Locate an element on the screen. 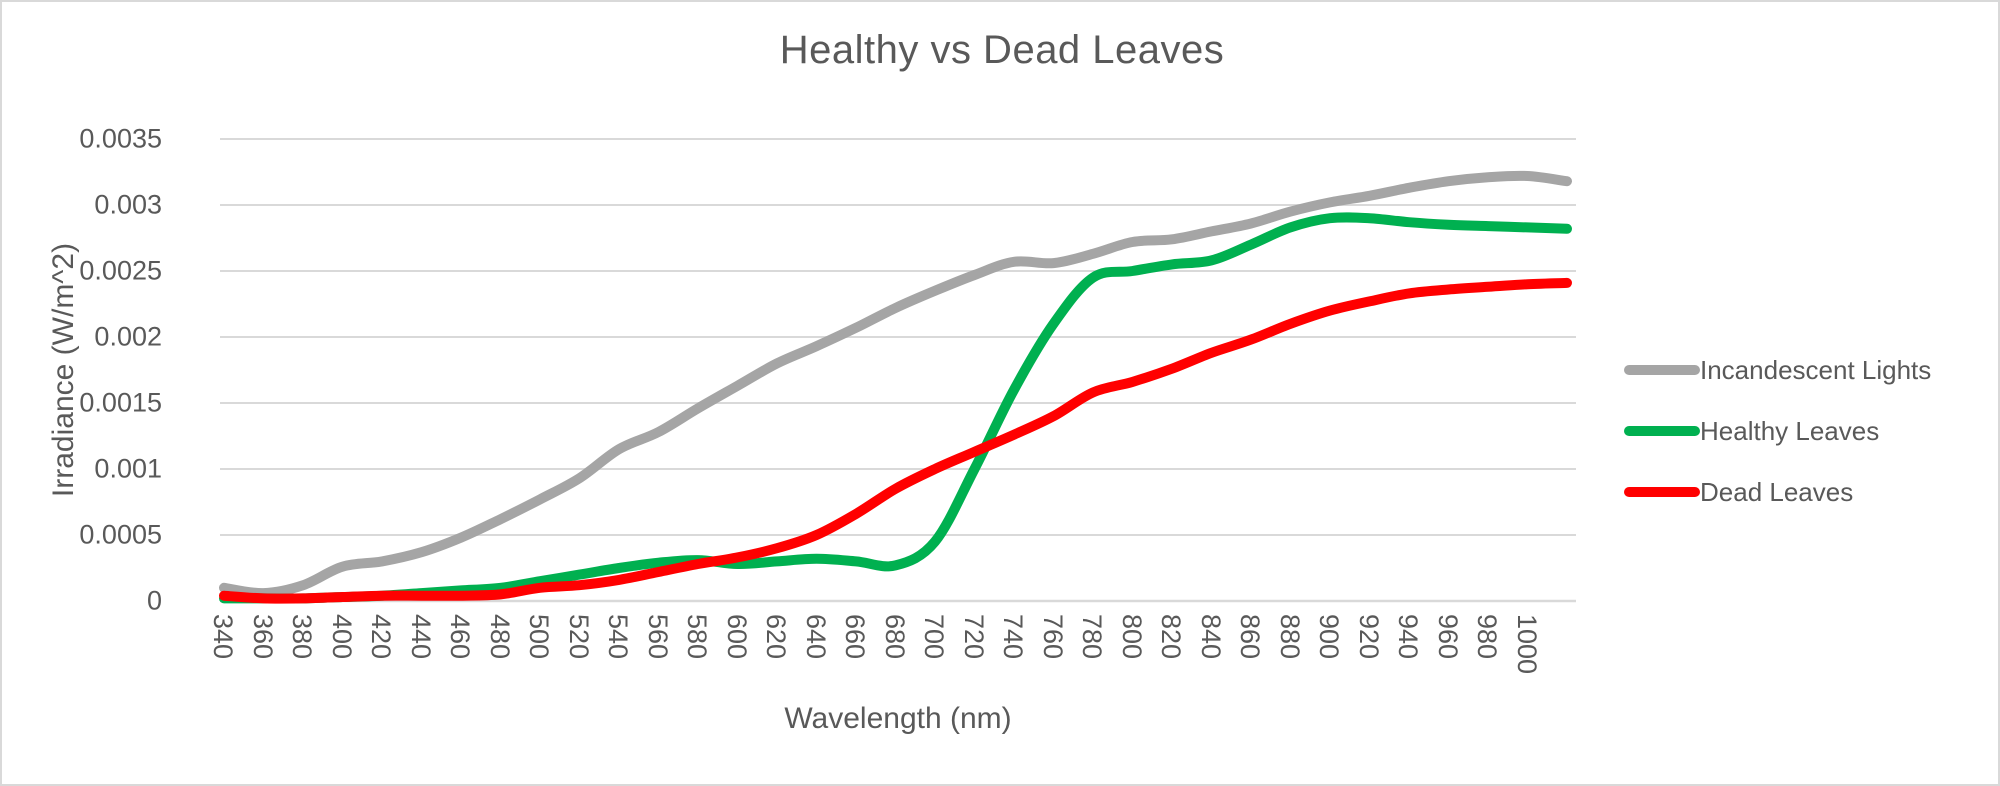 This screenshot has height=786, width=2000. x-tick-label: 640 is located at coordinates (815, 637).